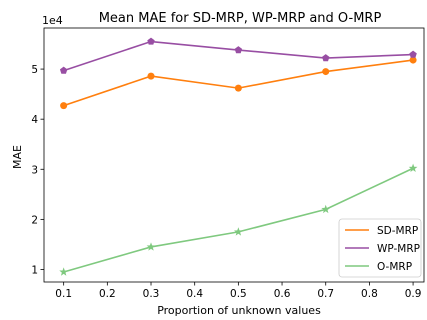 The image size is (427, 320). Describe the element at coordinates (369, 294) in the screenshot. I see `x-tick-label: 0.8` at that location.